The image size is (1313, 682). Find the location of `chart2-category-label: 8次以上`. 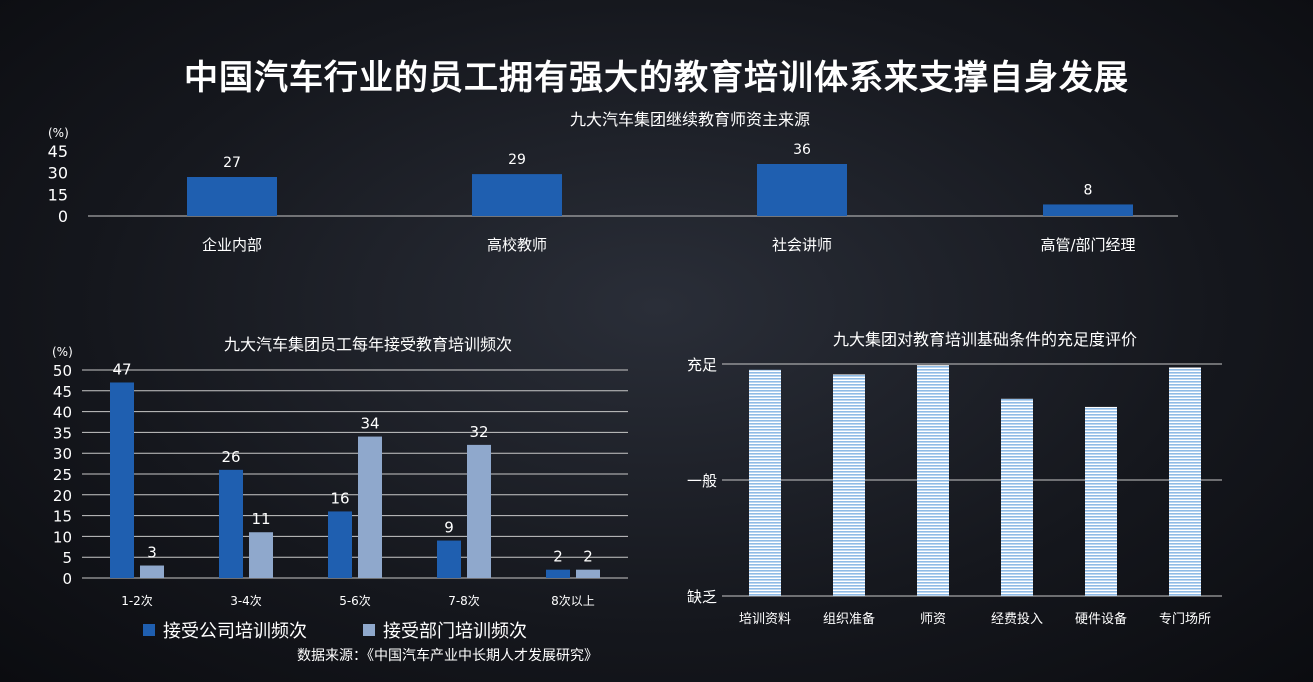

chart2-category-label: 8次以上 is located at coordinates (573, 601).